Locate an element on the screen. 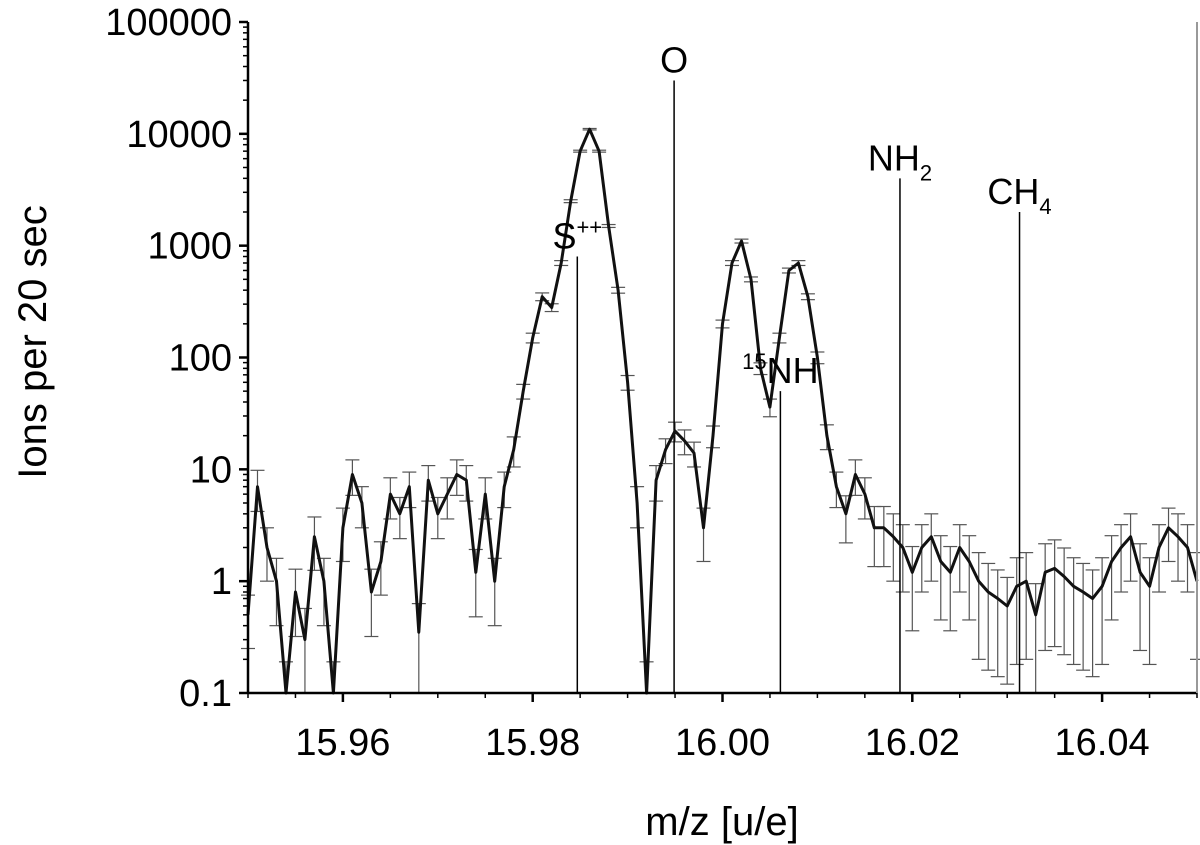  peak-label: CH4 is located at coordinates (1019, 195).